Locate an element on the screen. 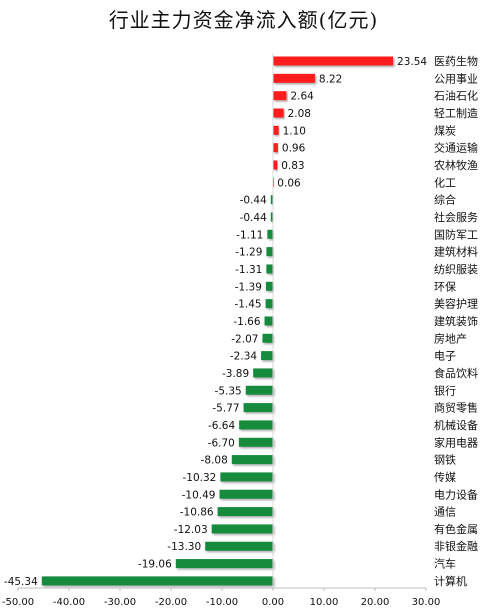  category-label: 商贸零售 is located at coordinates (456, 408).